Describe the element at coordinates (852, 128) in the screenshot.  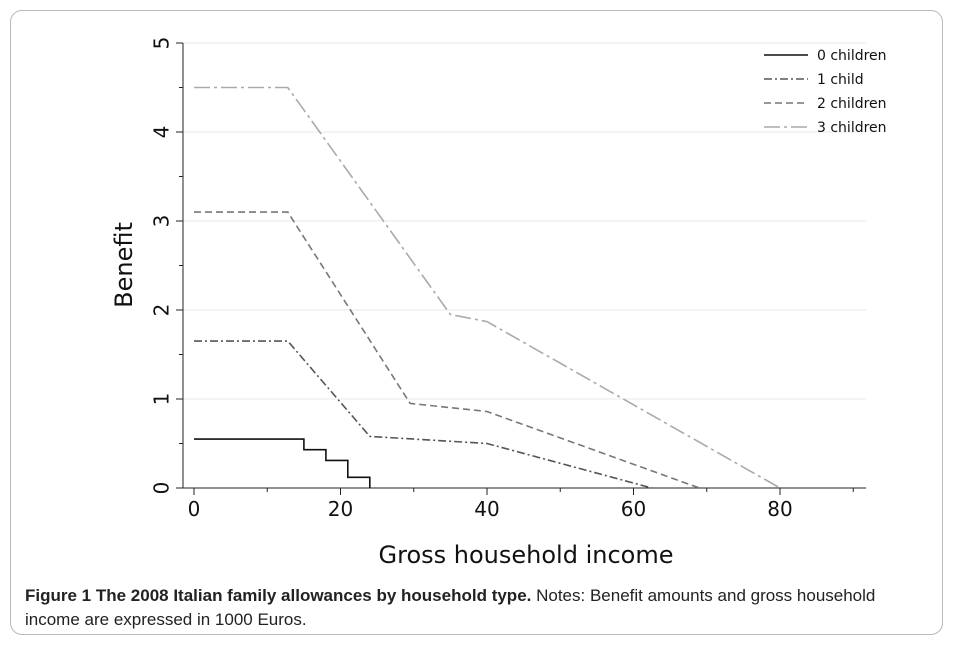
I see `legend-label-3: 3 children` at that location.